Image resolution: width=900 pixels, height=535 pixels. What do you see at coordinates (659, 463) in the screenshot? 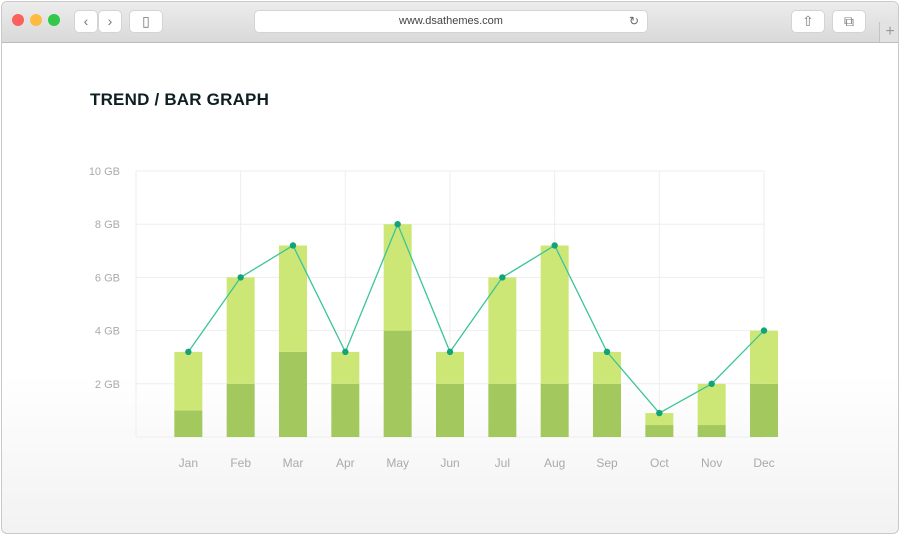
I see `x-tick-label: Oct` at bounding box center [659, 463].